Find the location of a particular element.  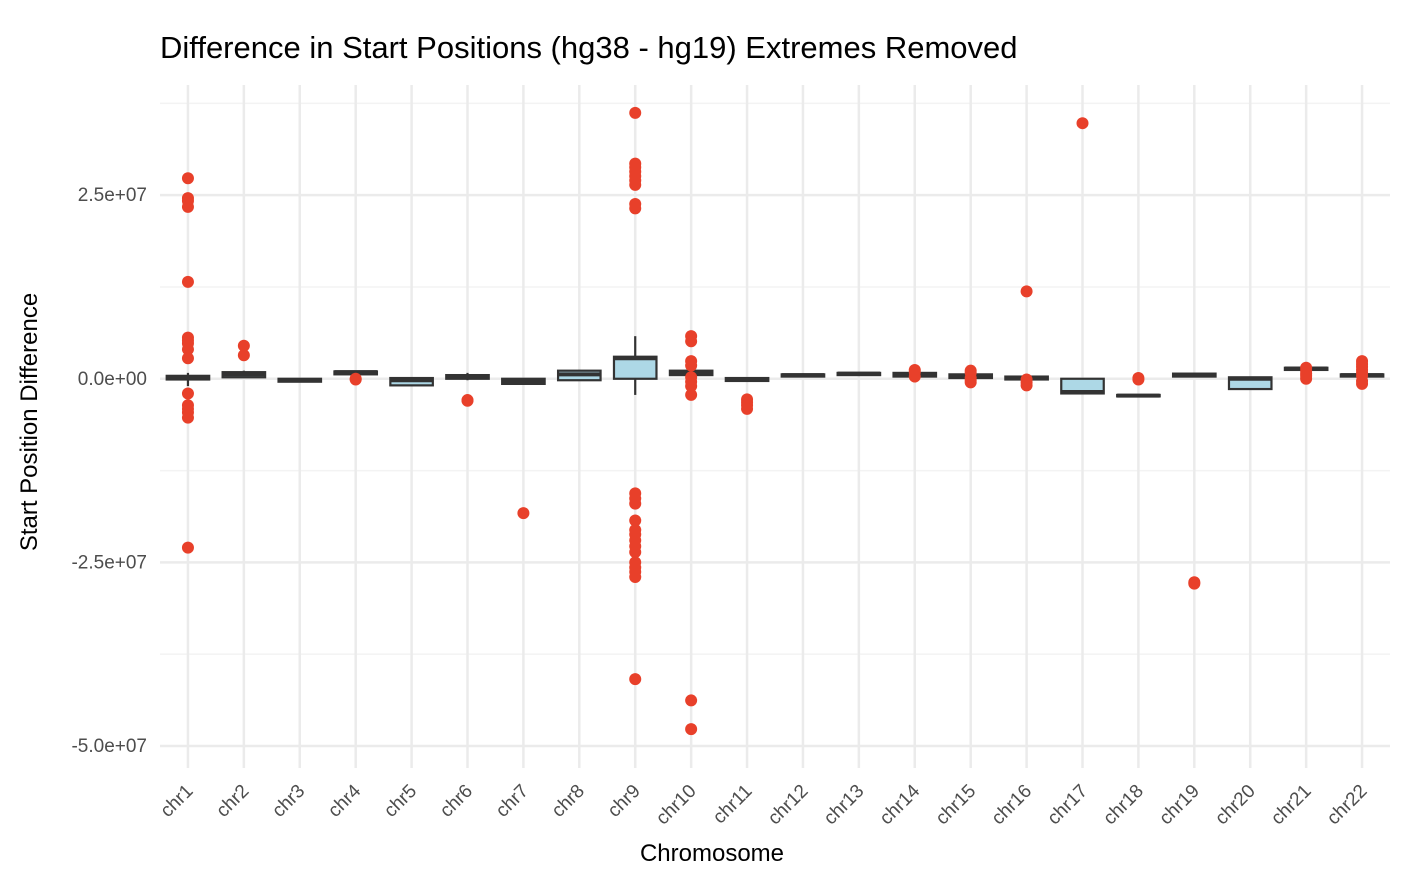

x-tick-label: chr18 is located at coordinates (1123, 805).